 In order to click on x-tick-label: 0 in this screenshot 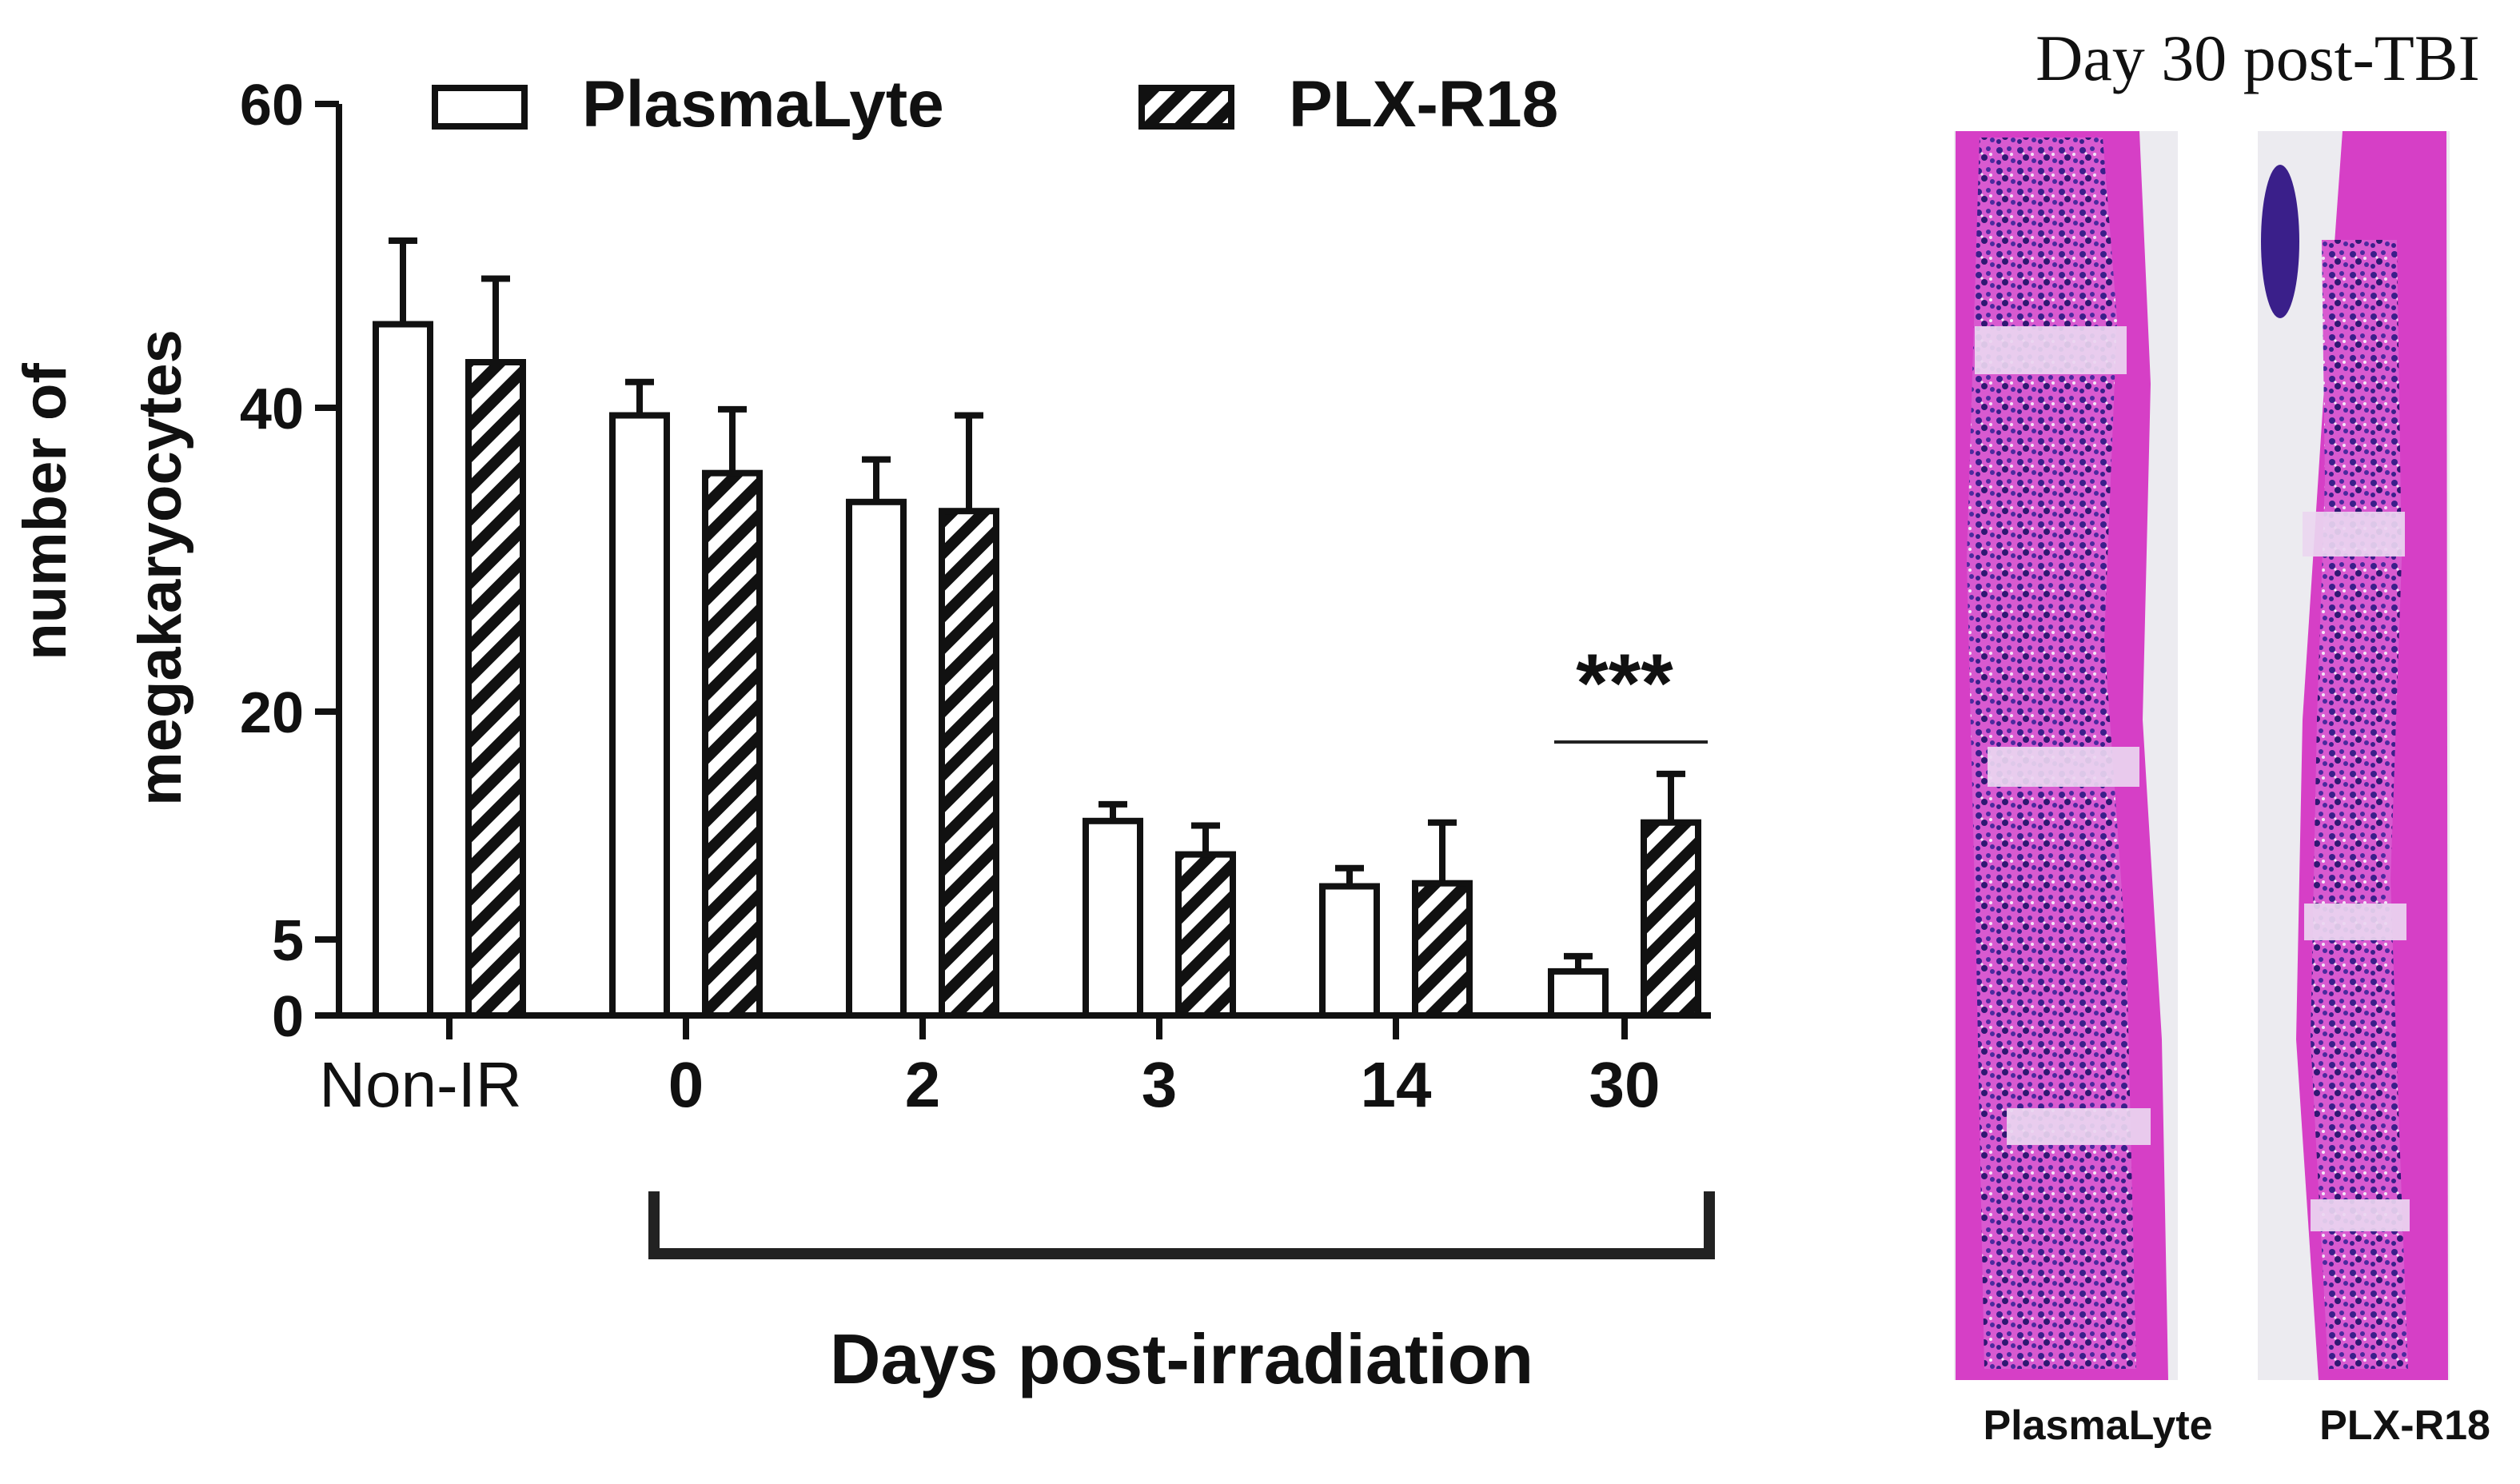, I will do `click(686, 1084)`.